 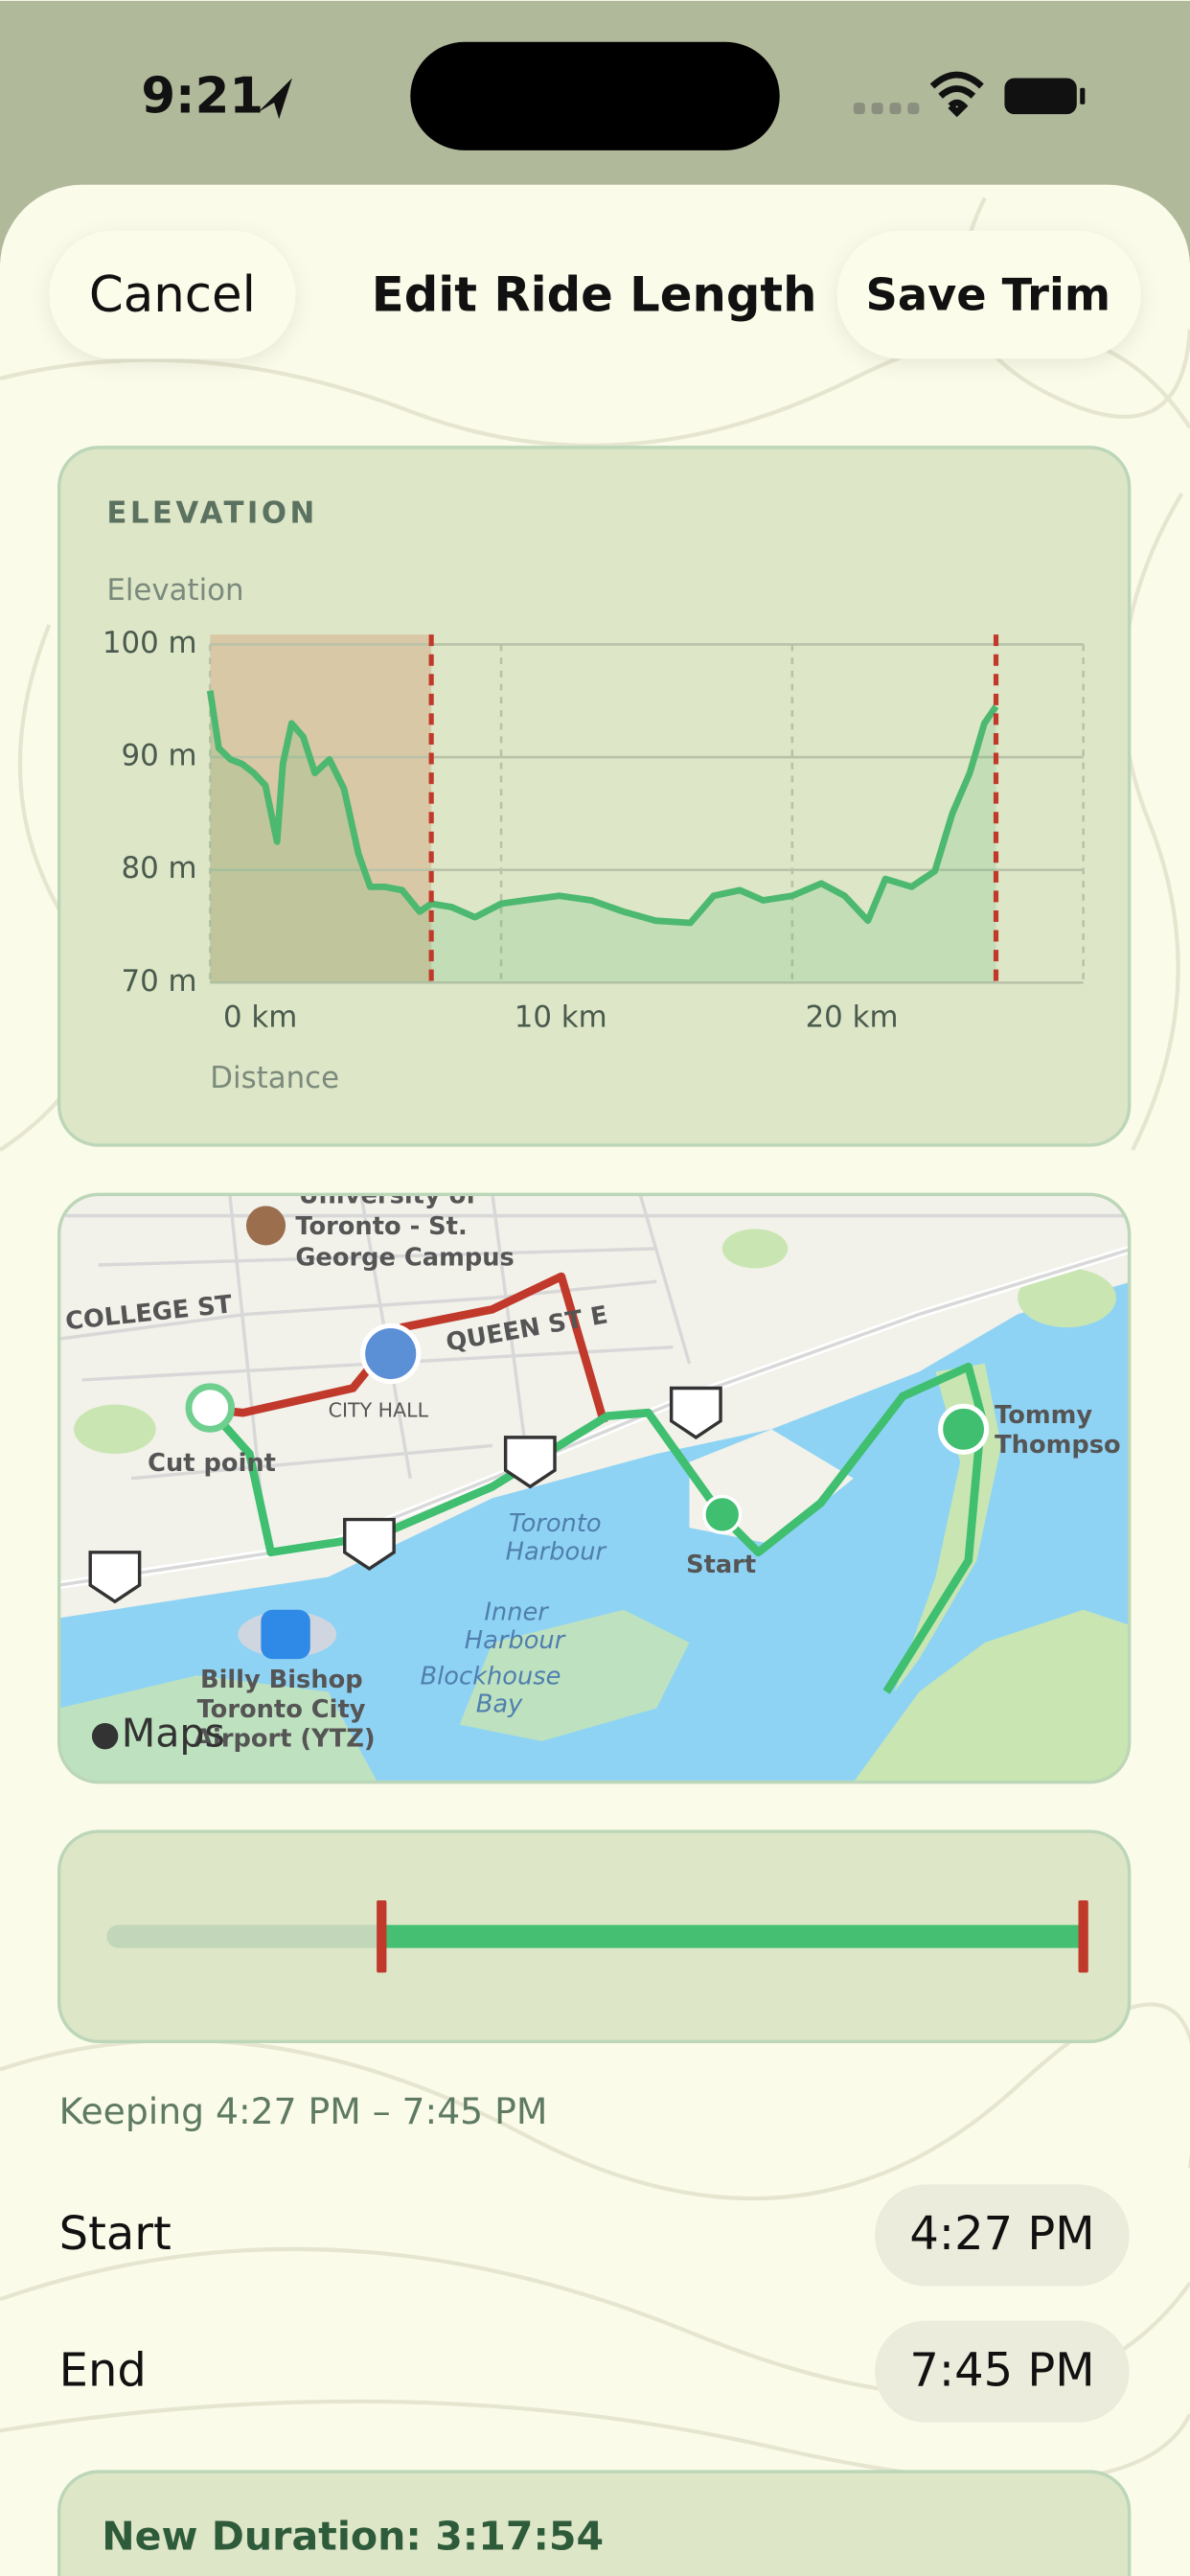 I want to click on map-label: CITY HALL, so click(x=379, y=1410).